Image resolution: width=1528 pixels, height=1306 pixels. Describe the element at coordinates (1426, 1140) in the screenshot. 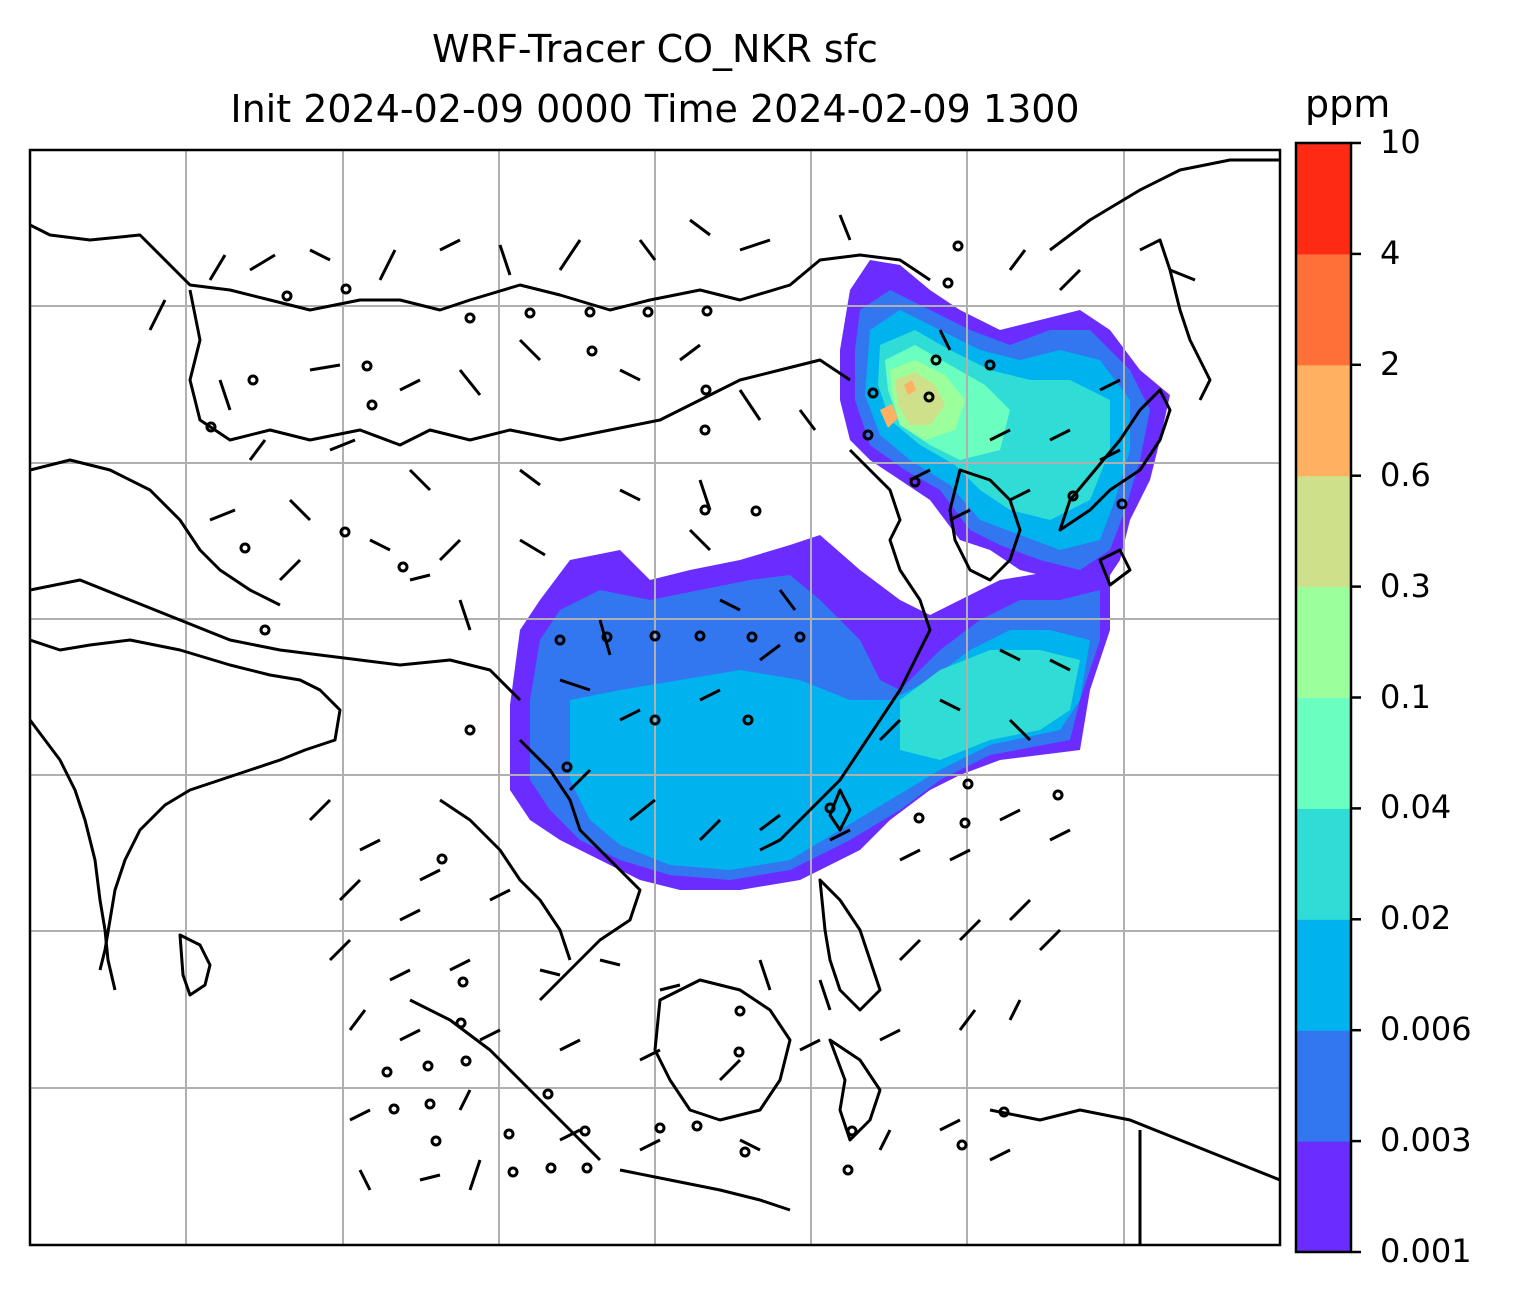

I see `colorbar-tick-label: 0.003` at that location.